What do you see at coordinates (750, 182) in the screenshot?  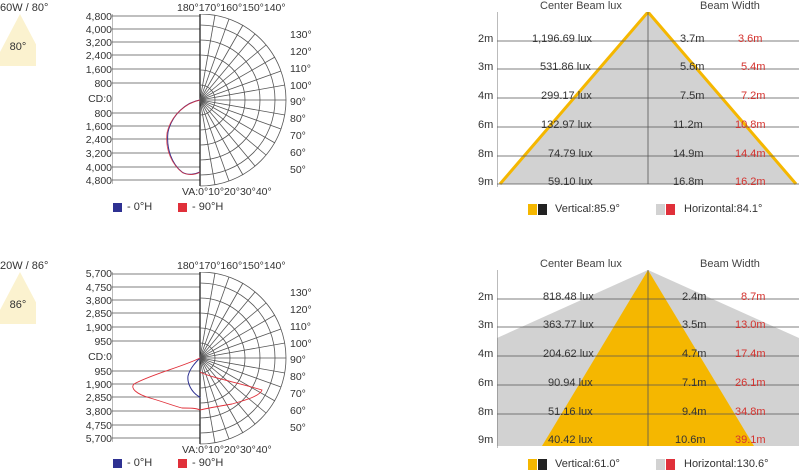 I see `beam-row-width-h: 16.2m` at bounding box center [750, 182].